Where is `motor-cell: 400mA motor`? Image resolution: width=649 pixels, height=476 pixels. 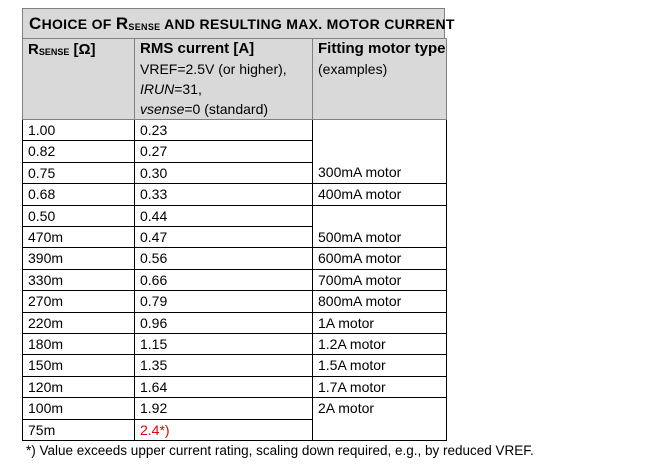
motor-cell: 400mA motor is located at coordinates (379, 194).